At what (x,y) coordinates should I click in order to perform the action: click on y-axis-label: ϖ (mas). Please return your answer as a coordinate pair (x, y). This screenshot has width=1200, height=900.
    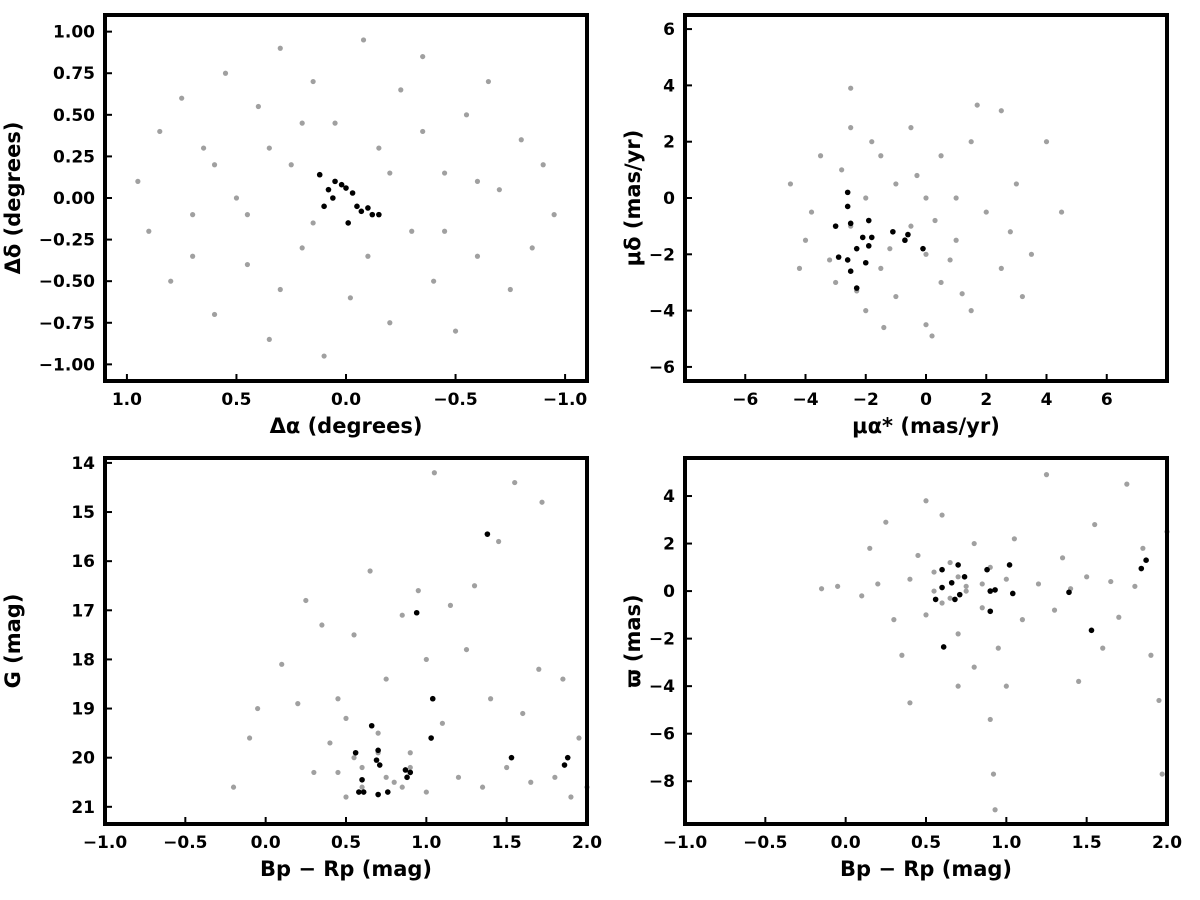
    Looking at the image, I should click on (633, 640).